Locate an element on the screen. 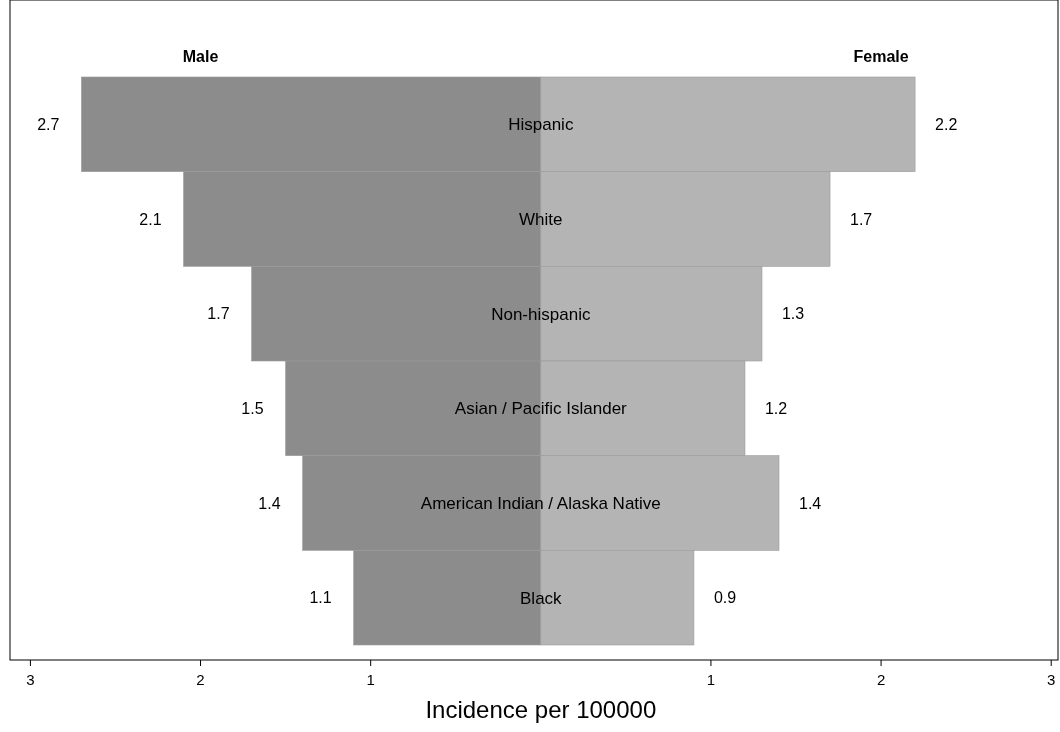  y-tick-label: White is located at coordinates (541, 219).